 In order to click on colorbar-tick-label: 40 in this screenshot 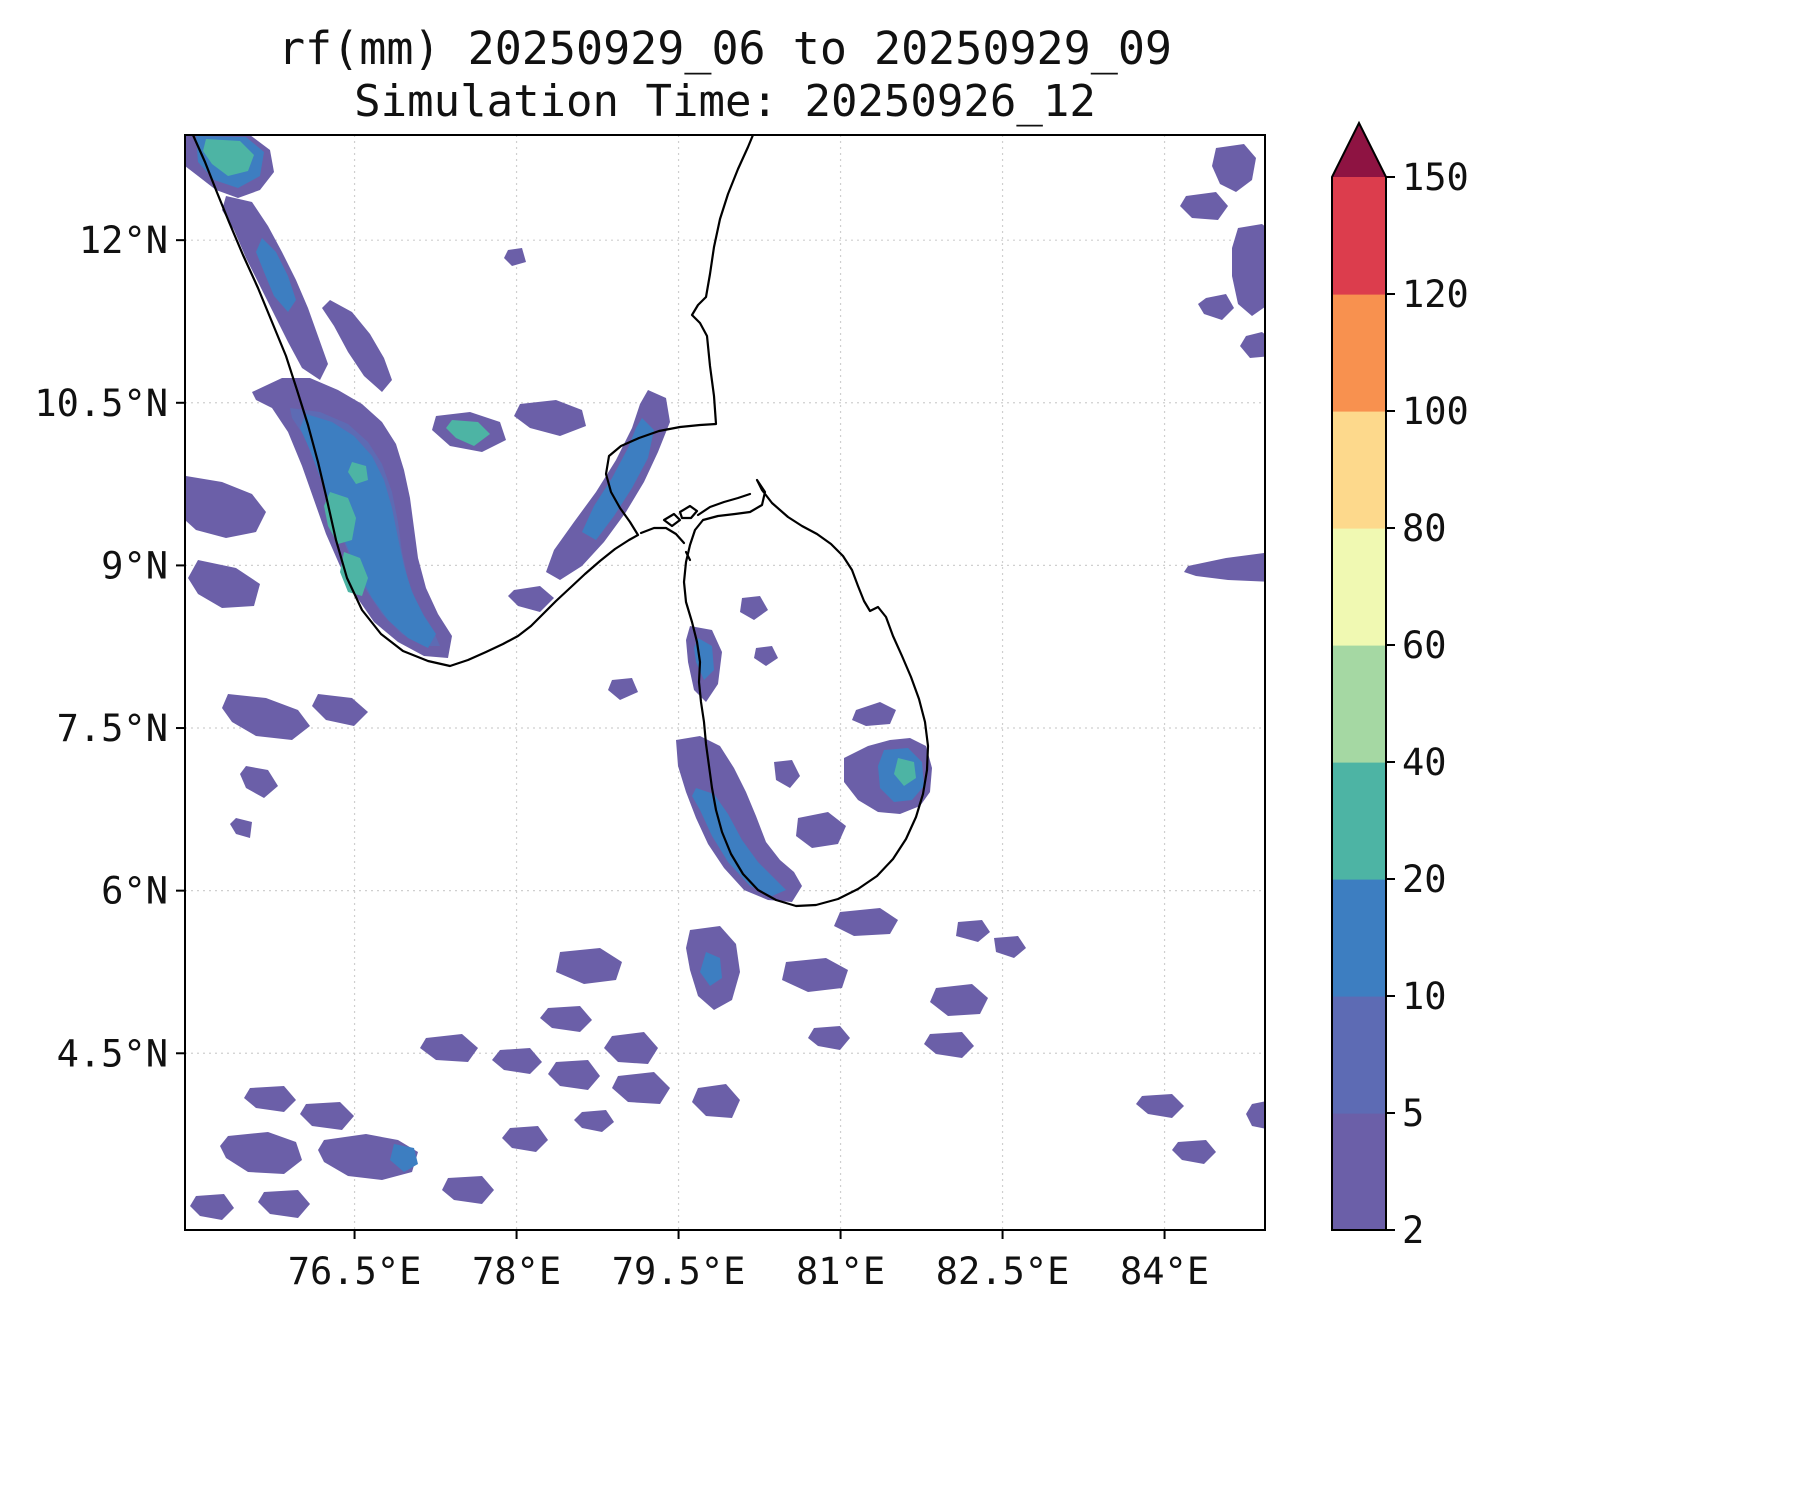, I will do `click(1424, 762)`.